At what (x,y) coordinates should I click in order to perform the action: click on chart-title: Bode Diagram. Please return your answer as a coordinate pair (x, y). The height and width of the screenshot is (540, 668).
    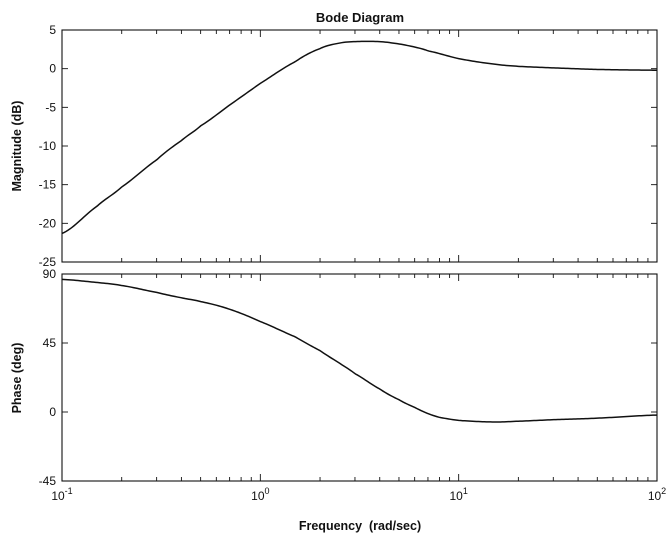
    Looking at the image, I should click on (360, 17).